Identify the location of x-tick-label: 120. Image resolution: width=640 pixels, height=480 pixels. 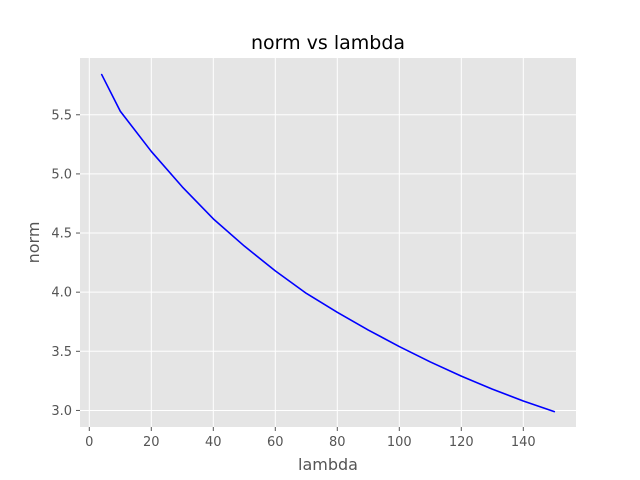
(461, 442).